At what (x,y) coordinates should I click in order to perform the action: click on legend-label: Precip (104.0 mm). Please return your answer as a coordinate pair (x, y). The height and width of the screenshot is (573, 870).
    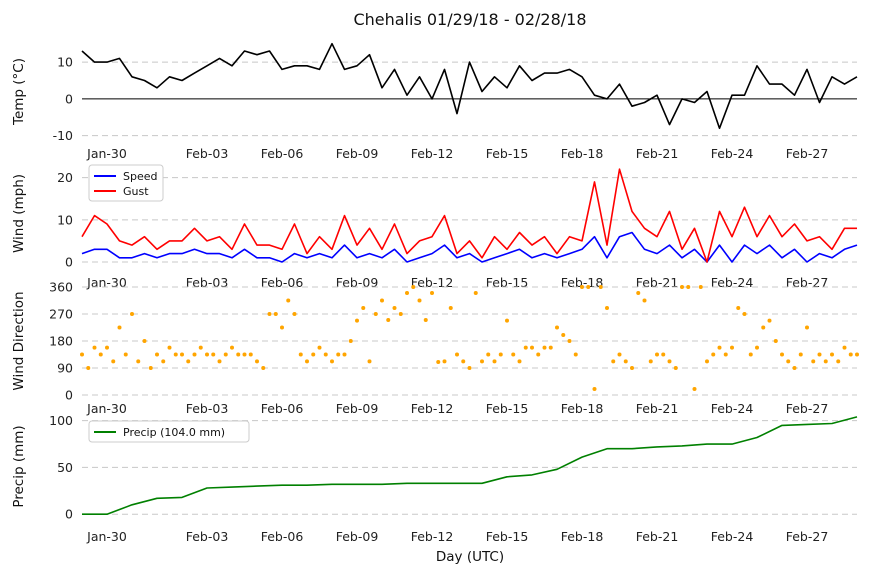
    Looking at the image, I should click on (174, 432).